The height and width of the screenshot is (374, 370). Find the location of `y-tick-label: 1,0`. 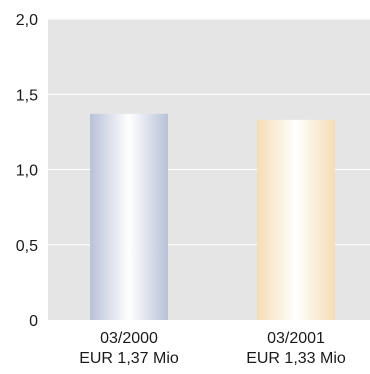

y-tick-label: 1,0 is located at coordinates (27, 171).